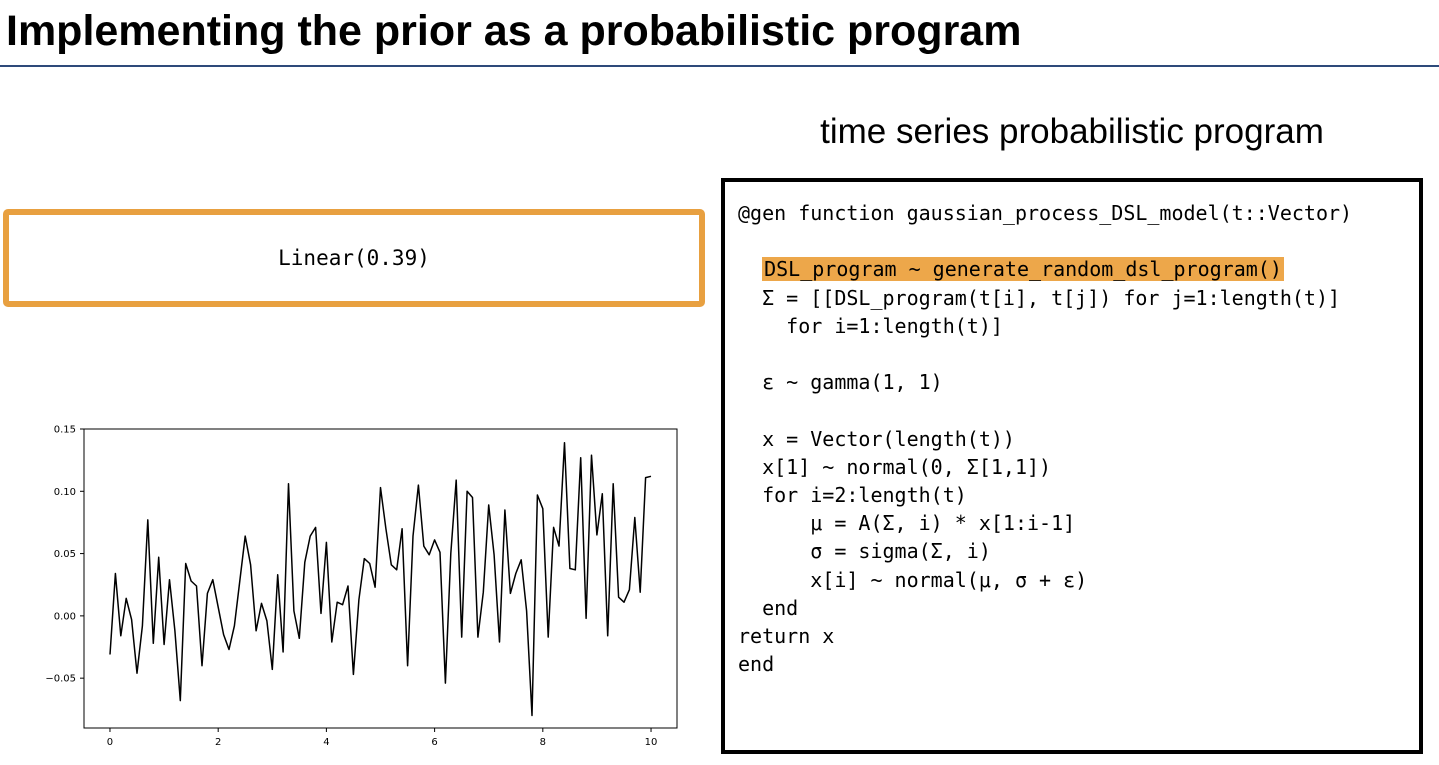 The width and height of the screenshot is (1439, 765). I want to click on x-tick-label: 8, so click(543, 742).